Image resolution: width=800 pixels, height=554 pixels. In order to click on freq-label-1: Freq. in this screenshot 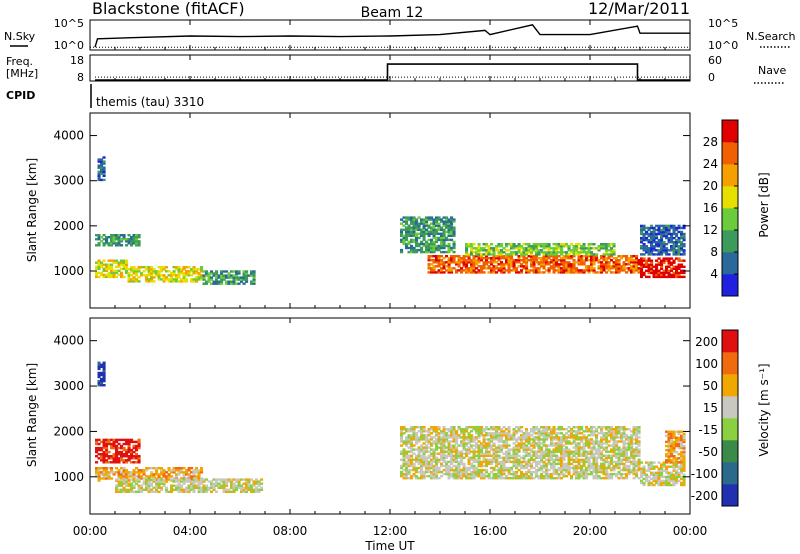, I will do `click(19, 61)`.